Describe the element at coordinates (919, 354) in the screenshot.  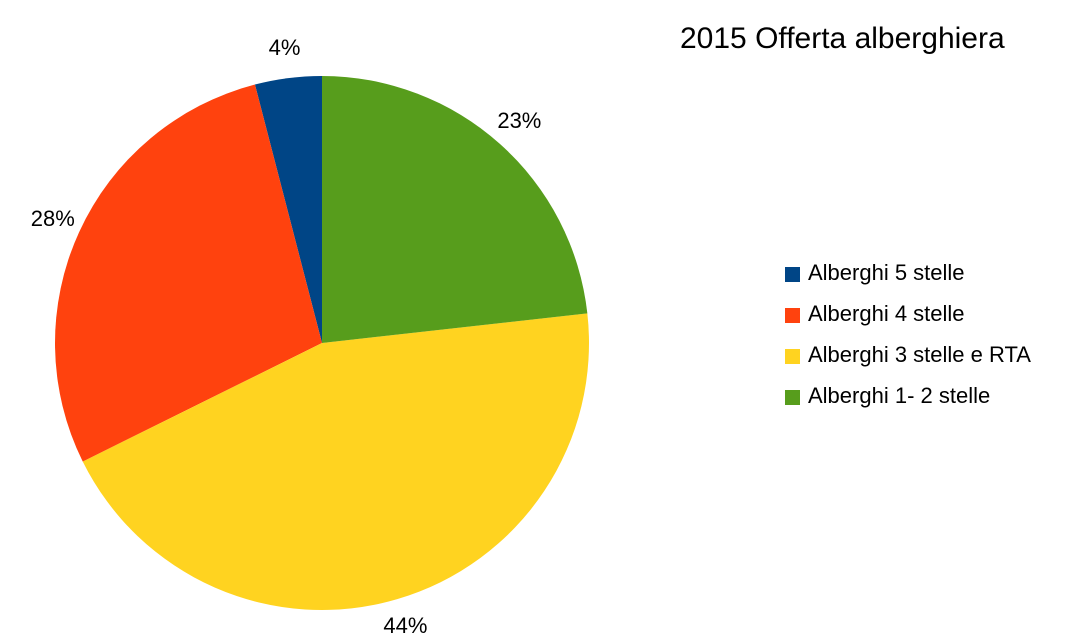
I see `legend-label: Alberghi 3 stelle e RTA` at that location.